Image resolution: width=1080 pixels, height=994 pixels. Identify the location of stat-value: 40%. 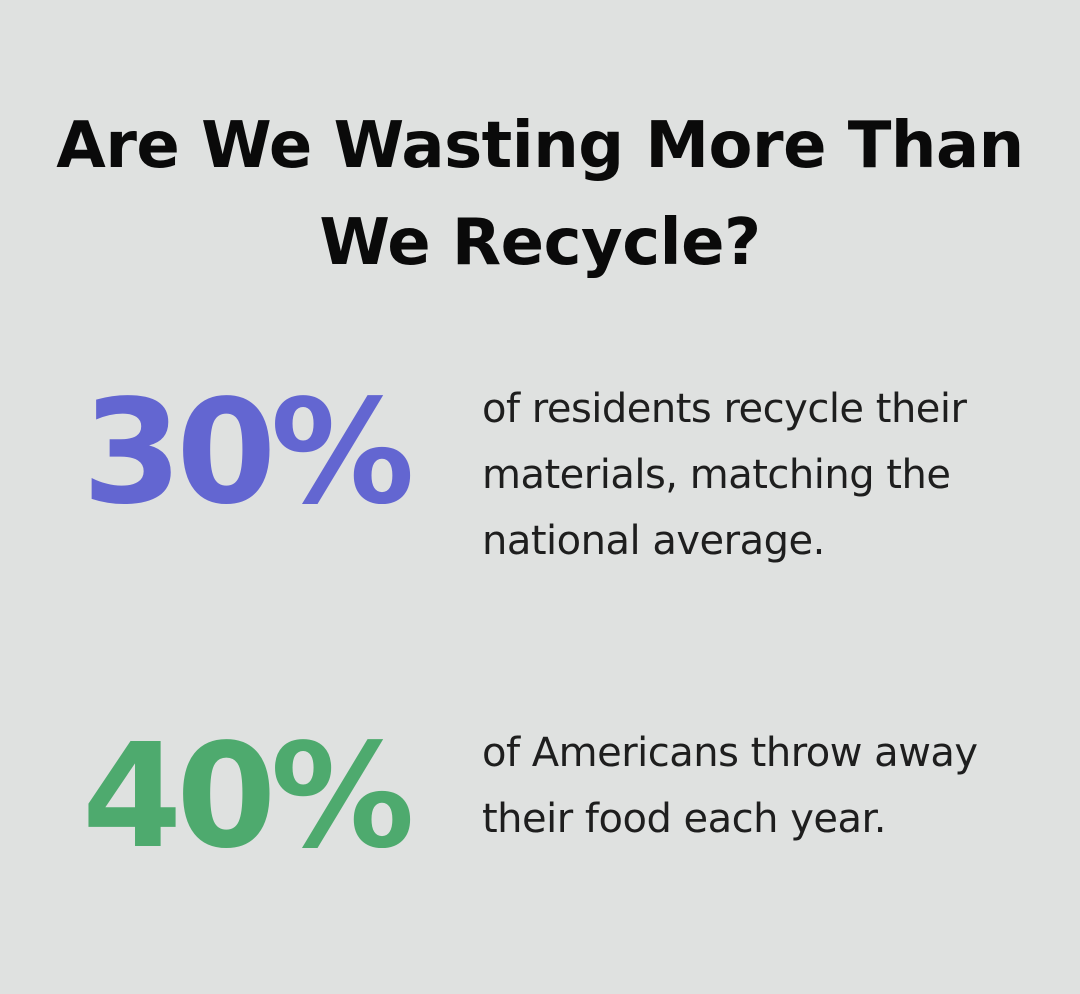
(248, 796).